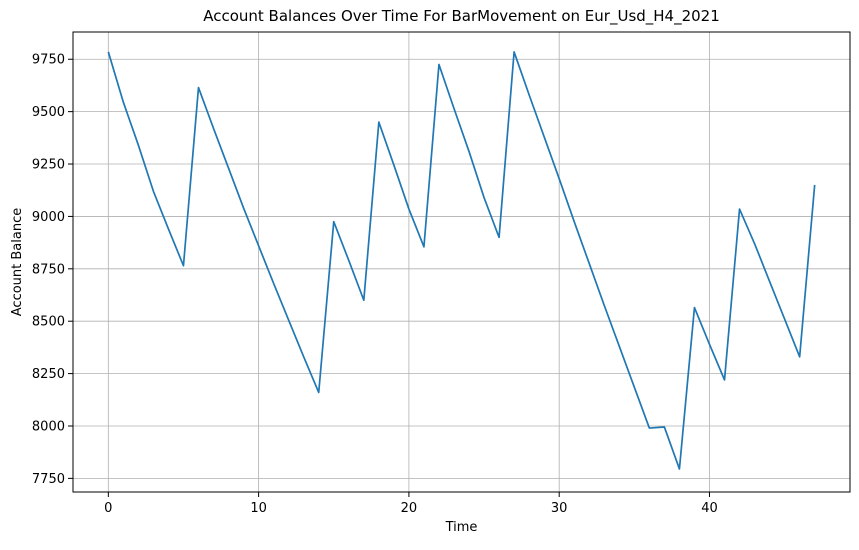 The width and height of the screenshot is (859, 550). Describe the element at coordinates (258, 508) in the screenshot. I see `x-tick-label: 10` at that location.